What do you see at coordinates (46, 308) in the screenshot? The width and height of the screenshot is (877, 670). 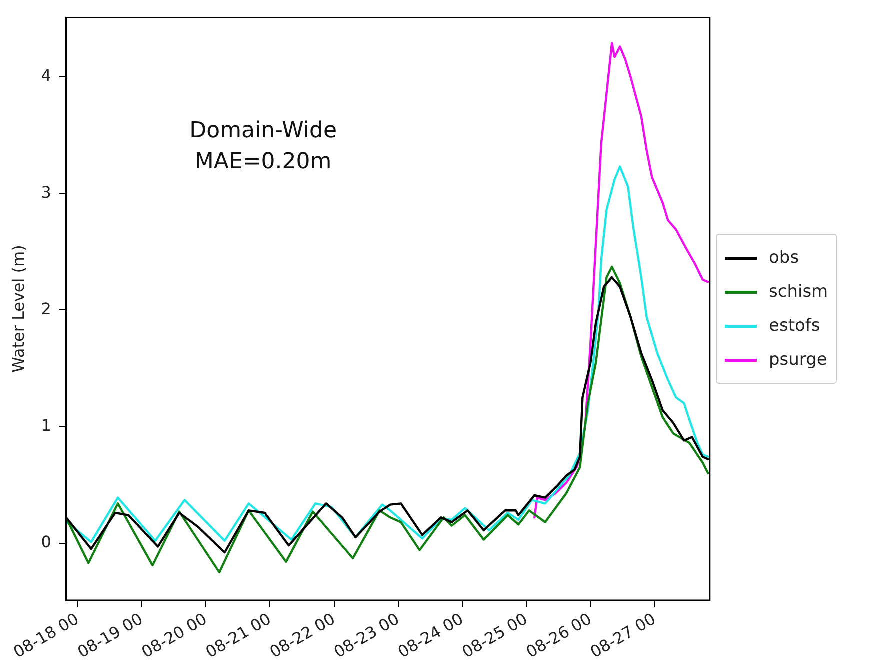 I see `y-tick-label: 2` at bounding box center [46, 308].